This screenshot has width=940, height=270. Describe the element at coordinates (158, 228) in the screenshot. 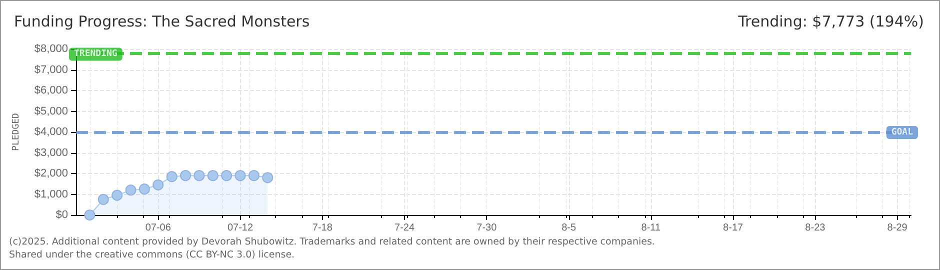

I see `x-tick-label: 07-06` at that location.